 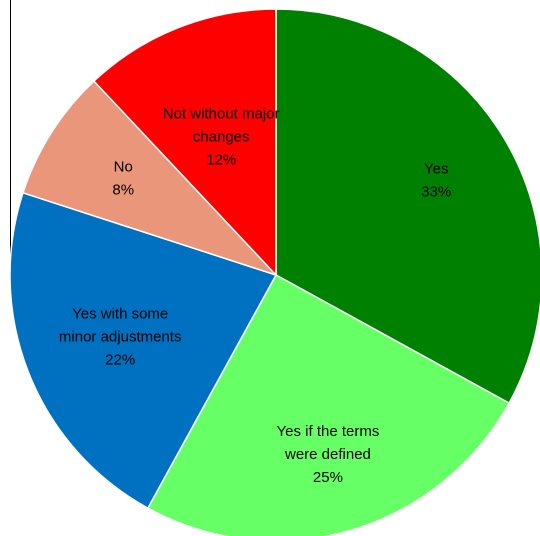 What do you see at coordinates (123, 179) in the screenshot?
I see `slice-label-3: No 8%` at bounding box center [123, 179].